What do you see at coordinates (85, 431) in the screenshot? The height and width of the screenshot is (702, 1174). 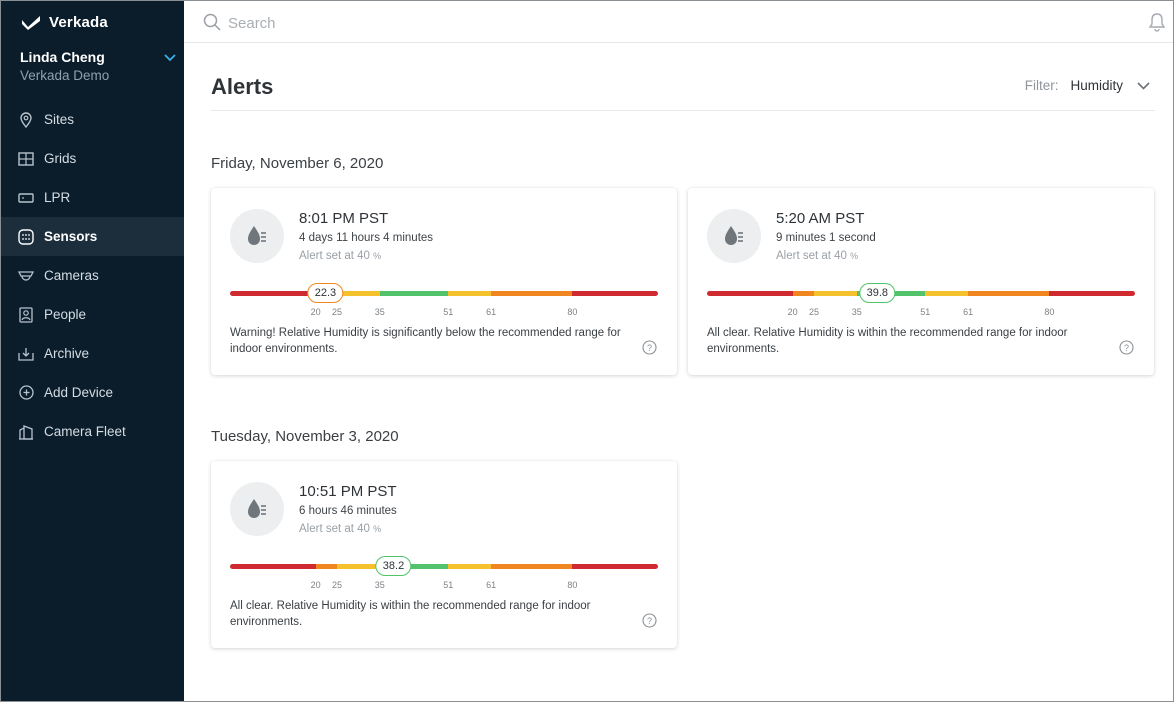 I see `sidebar-item-label: Camera Fleet` at bounding box center [85, 431].